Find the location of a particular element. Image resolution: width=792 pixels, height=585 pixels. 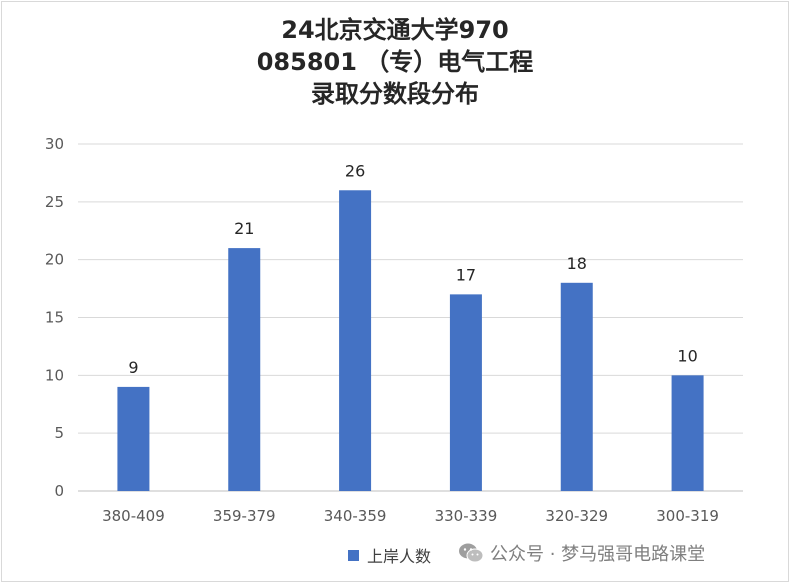

legend-swatch is located at coordinates (353, 555).